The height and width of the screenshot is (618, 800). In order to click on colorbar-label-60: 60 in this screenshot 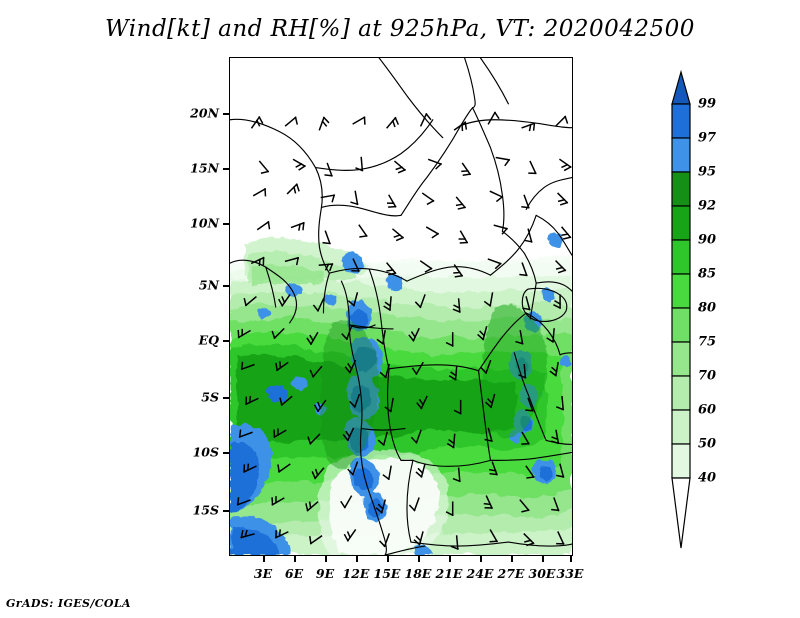, I will do `click(707, 410)`.